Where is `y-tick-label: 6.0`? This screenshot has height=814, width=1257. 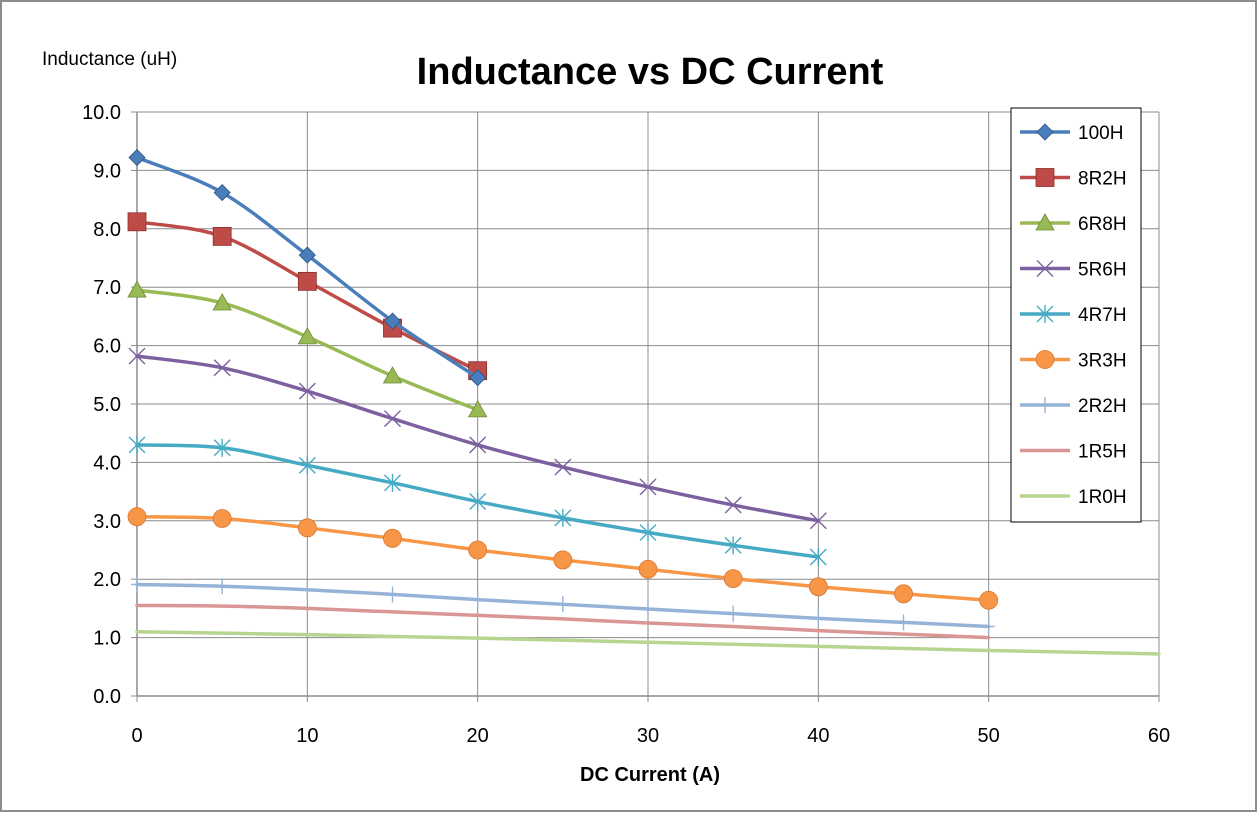 y-tick-label: 6.0 is located at coordinates (107, 347).